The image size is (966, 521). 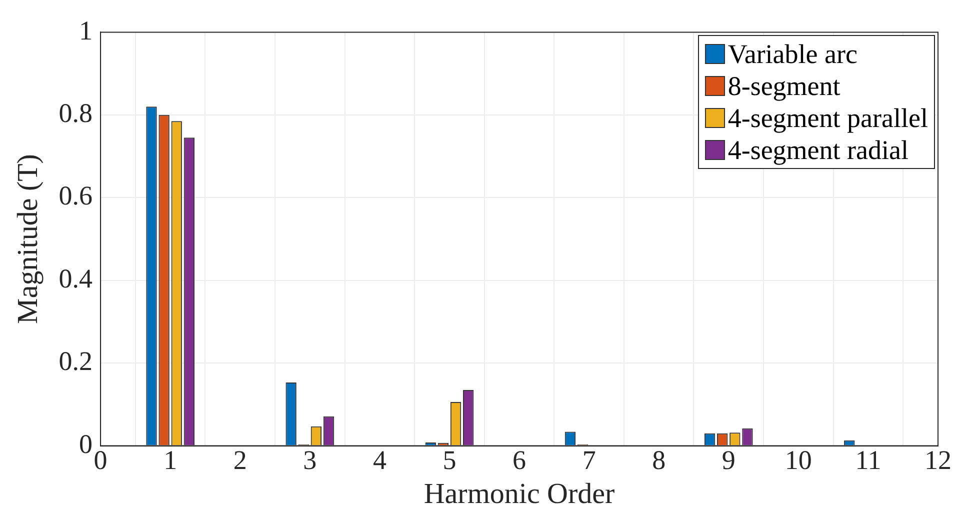 I want to click on x-tick-label: 12, so click(x=938, y=460).